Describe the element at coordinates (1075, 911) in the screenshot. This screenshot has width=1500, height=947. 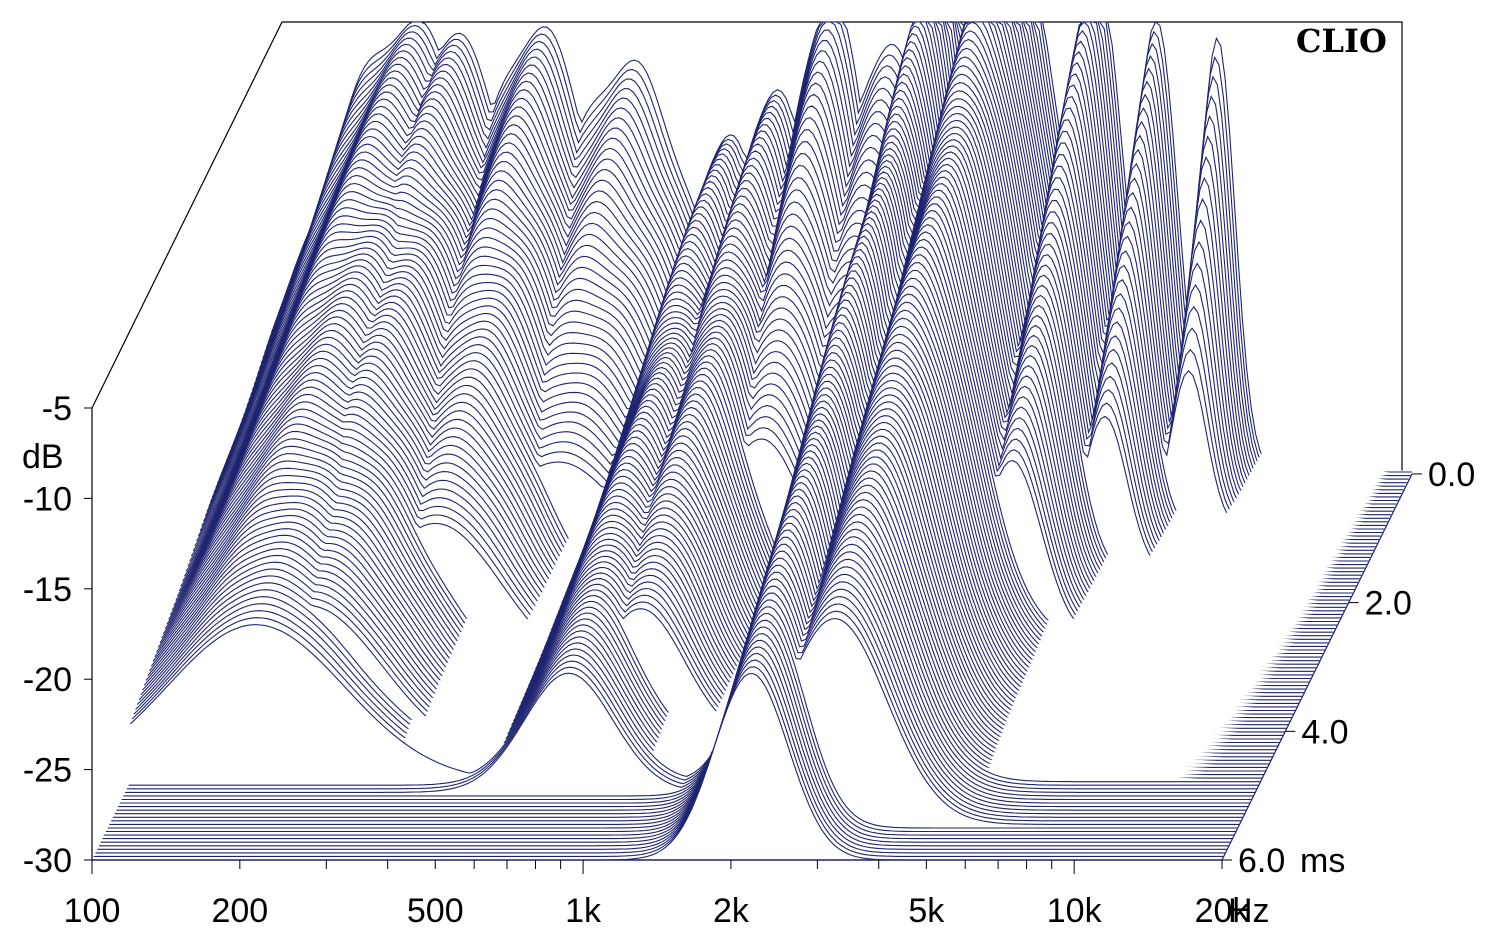
I see `frequency-tick-label: 10k` at that location.